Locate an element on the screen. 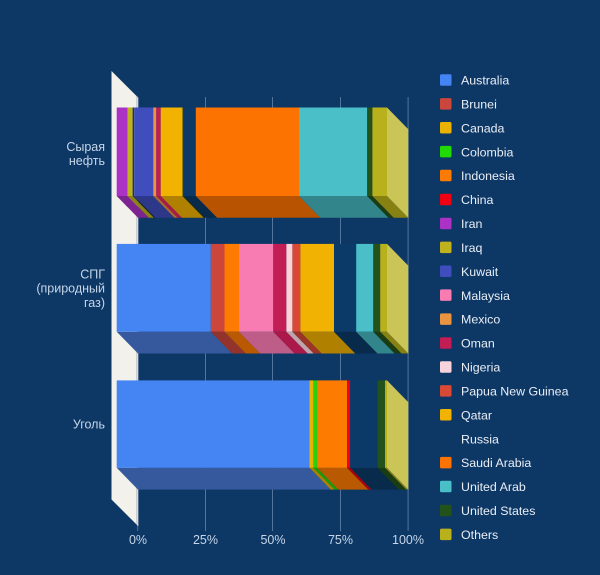 Image resolution: width=600 pixels, height=575 pixels. svg-text: Malaysia is located at coordinates (485, 296).